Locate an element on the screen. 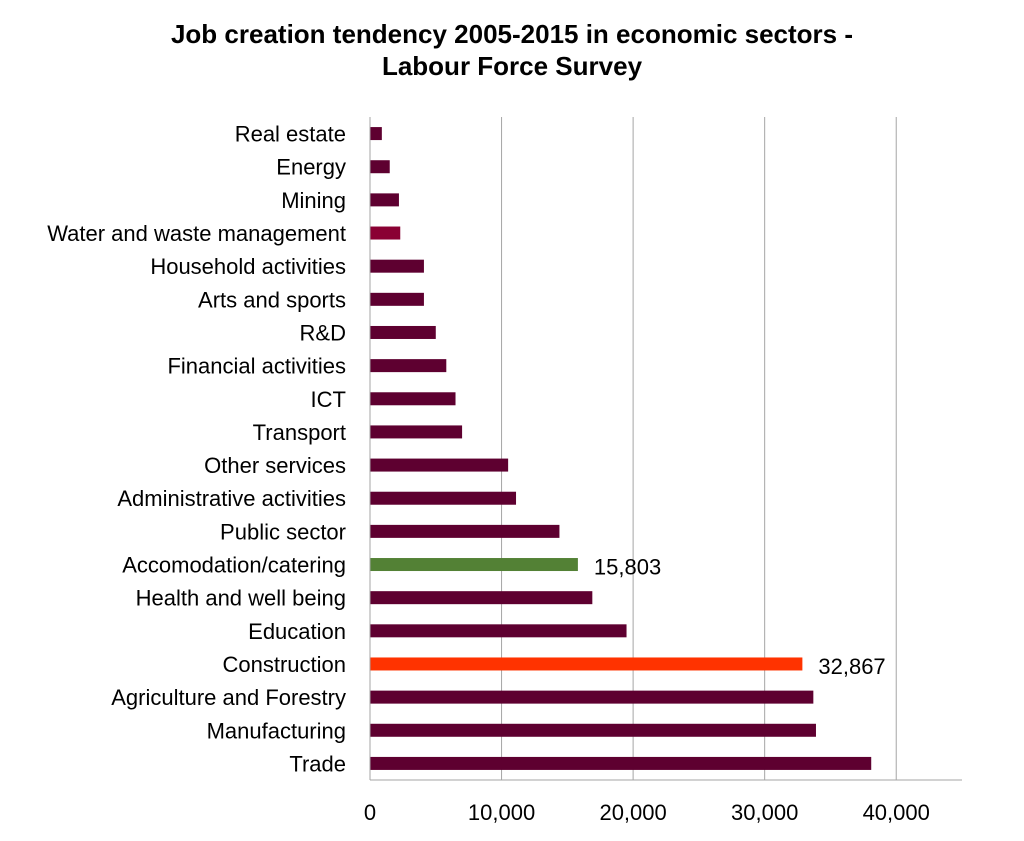 The image size is (1024, 841). chart-title-line-2: Labour Force Survey is located at coordinates (512, 66).